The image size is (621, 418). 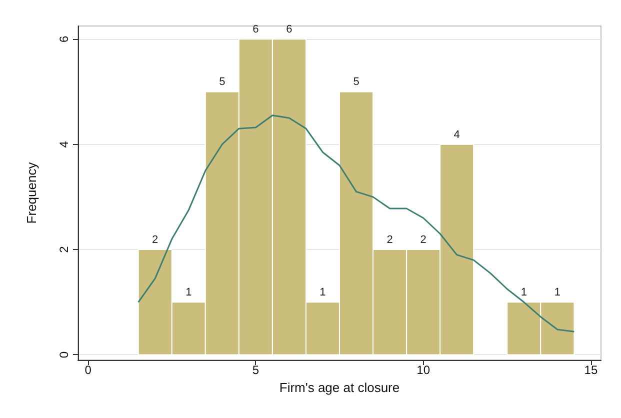 I want to click on x-tick-label: 10, so click(x=423, y=370).